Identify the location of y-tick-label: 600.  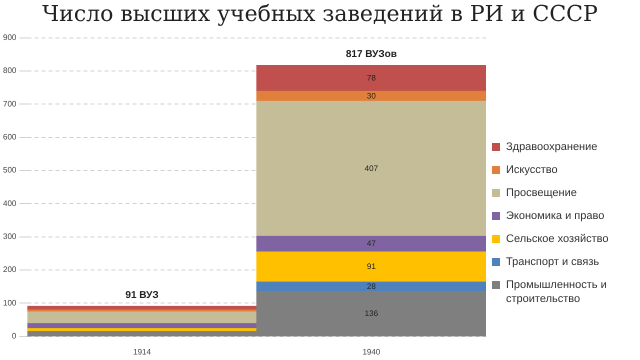
(9, 137).